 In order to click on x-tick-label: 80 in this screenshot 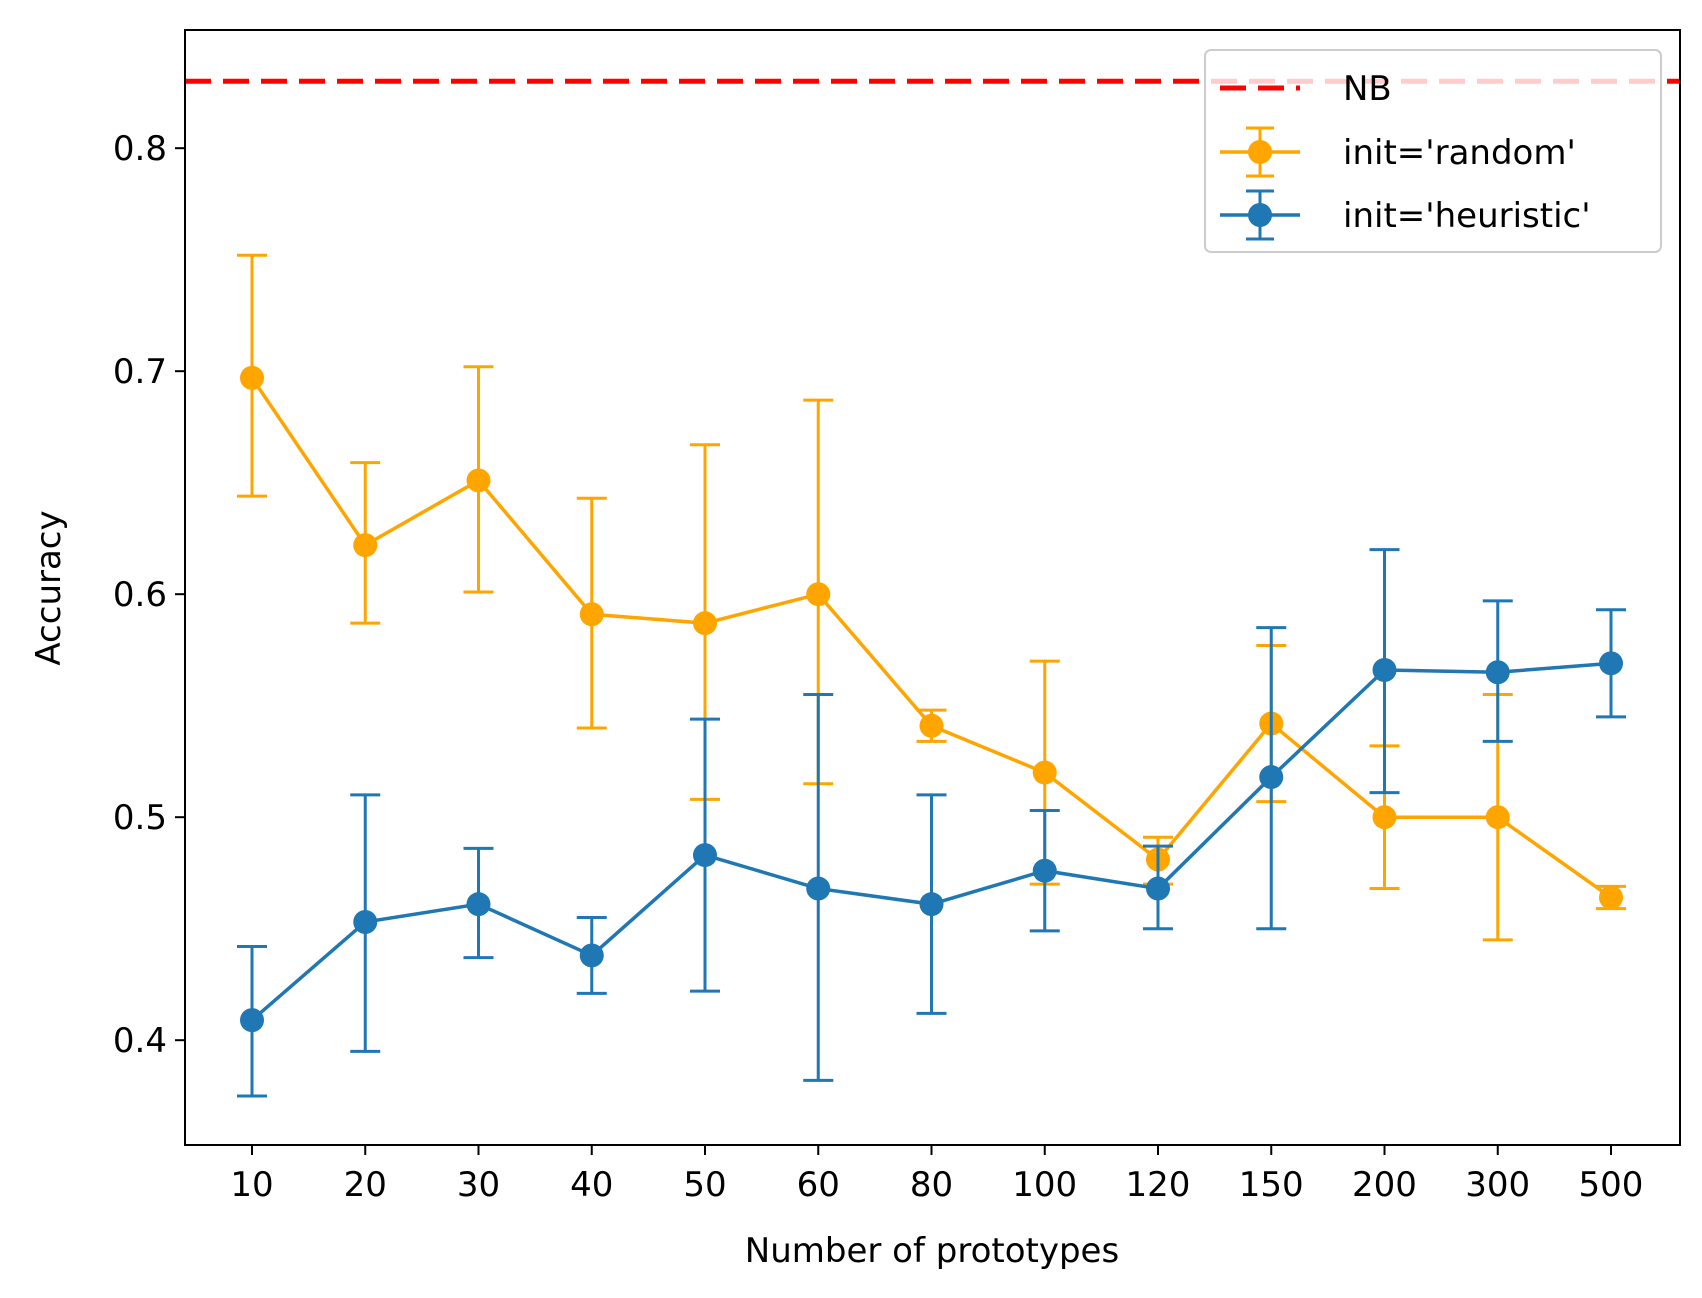, I will do `click(931, 1185)`.